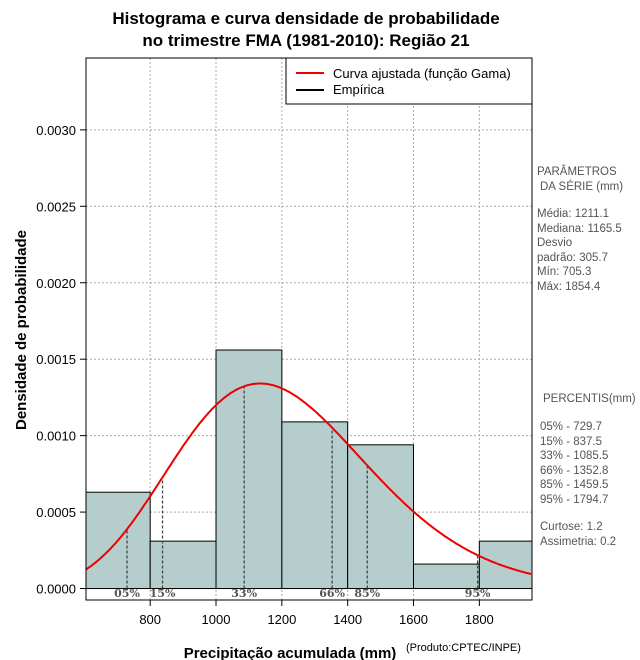 The width and height of the screenshot is (640, 660). Describe the element at coordinates (478, 593) in the screenshot. I see `percentile-label-5: 95%` at that location.